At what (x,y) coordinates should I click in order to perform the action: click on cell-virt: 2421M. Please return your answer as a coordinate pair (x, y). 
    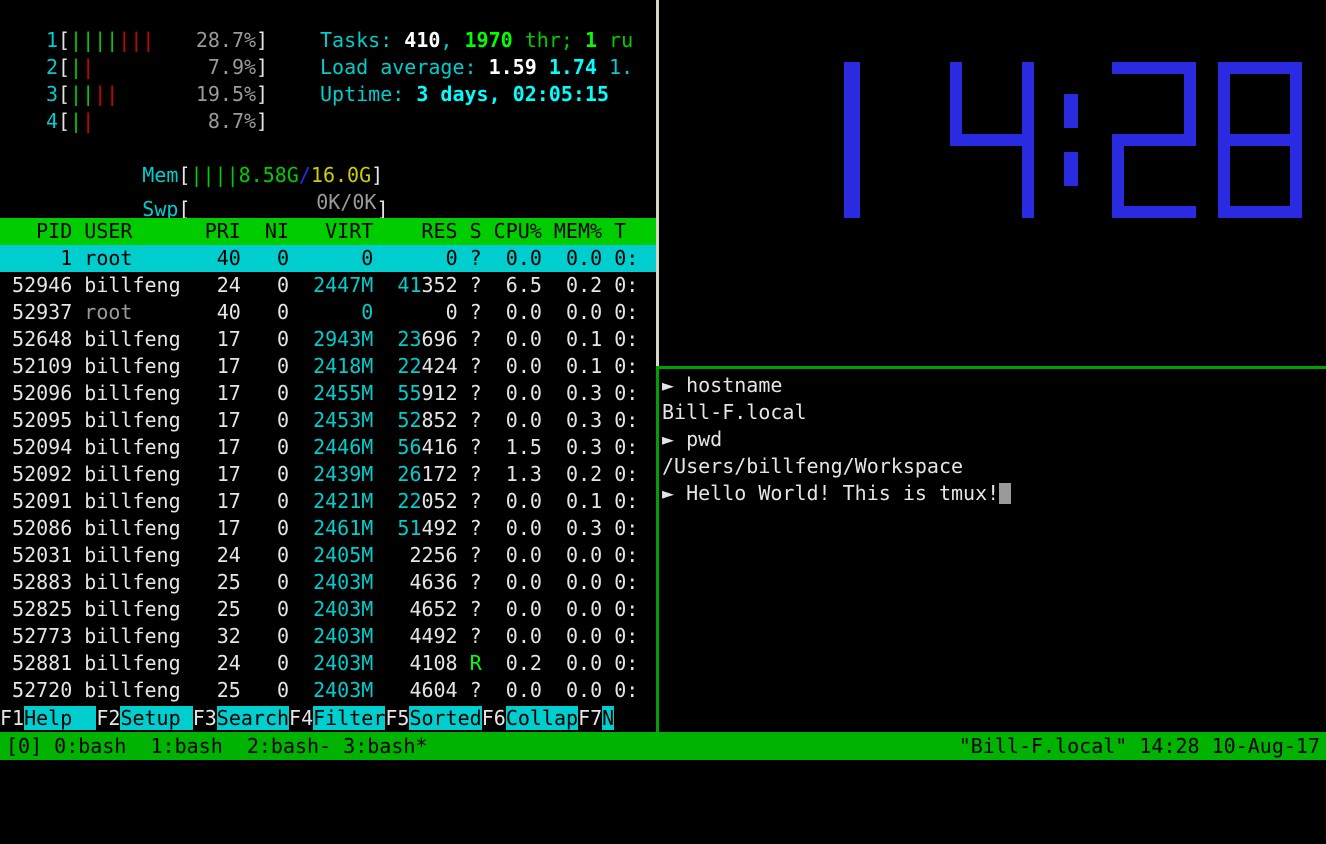
    Looking at the image, I should click on (337, 501).